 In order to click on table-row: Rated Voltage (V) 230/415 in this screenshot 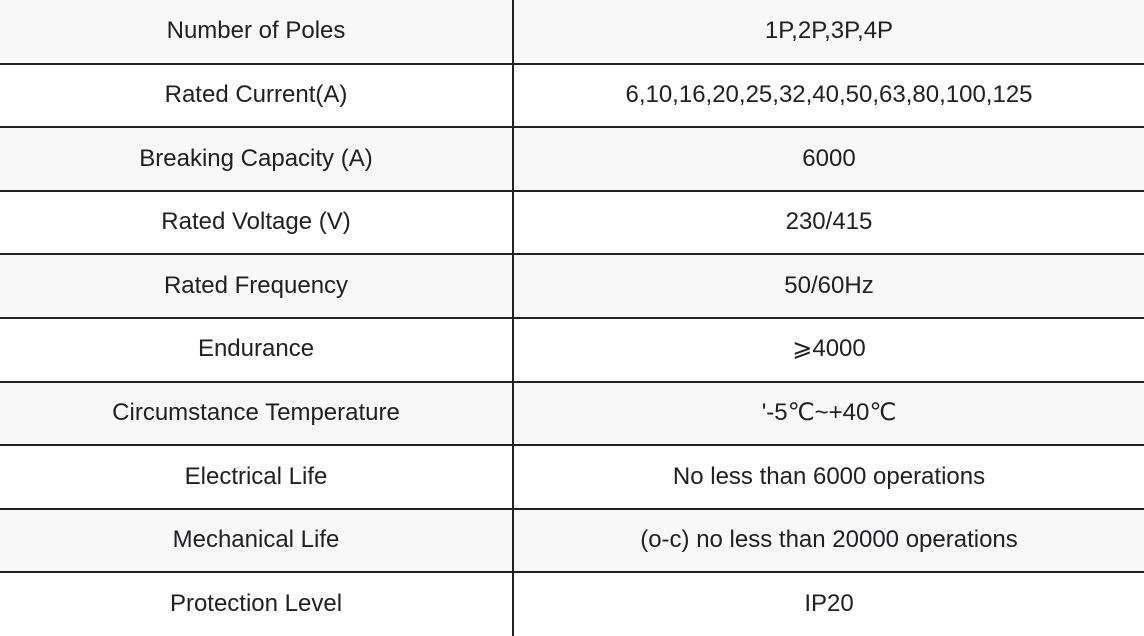, I will do `click(572, 222)`.